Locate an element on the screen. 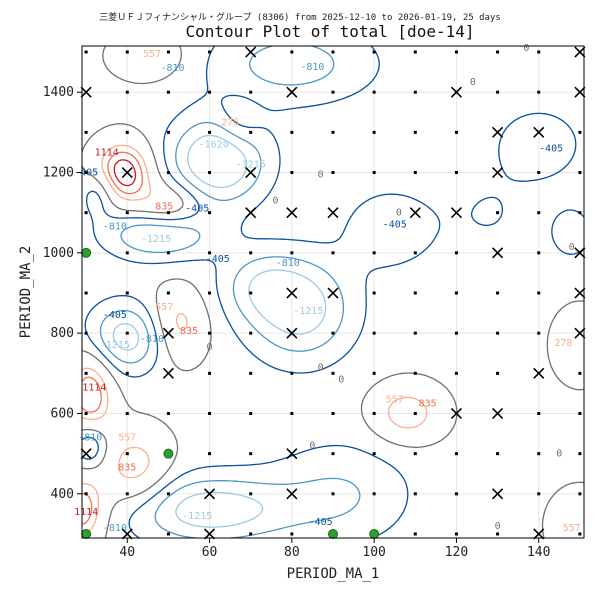 Image resolution: width=600 pixels, height=600 pixels. x-tick-label: 120 is located at coordinates (456, 552).